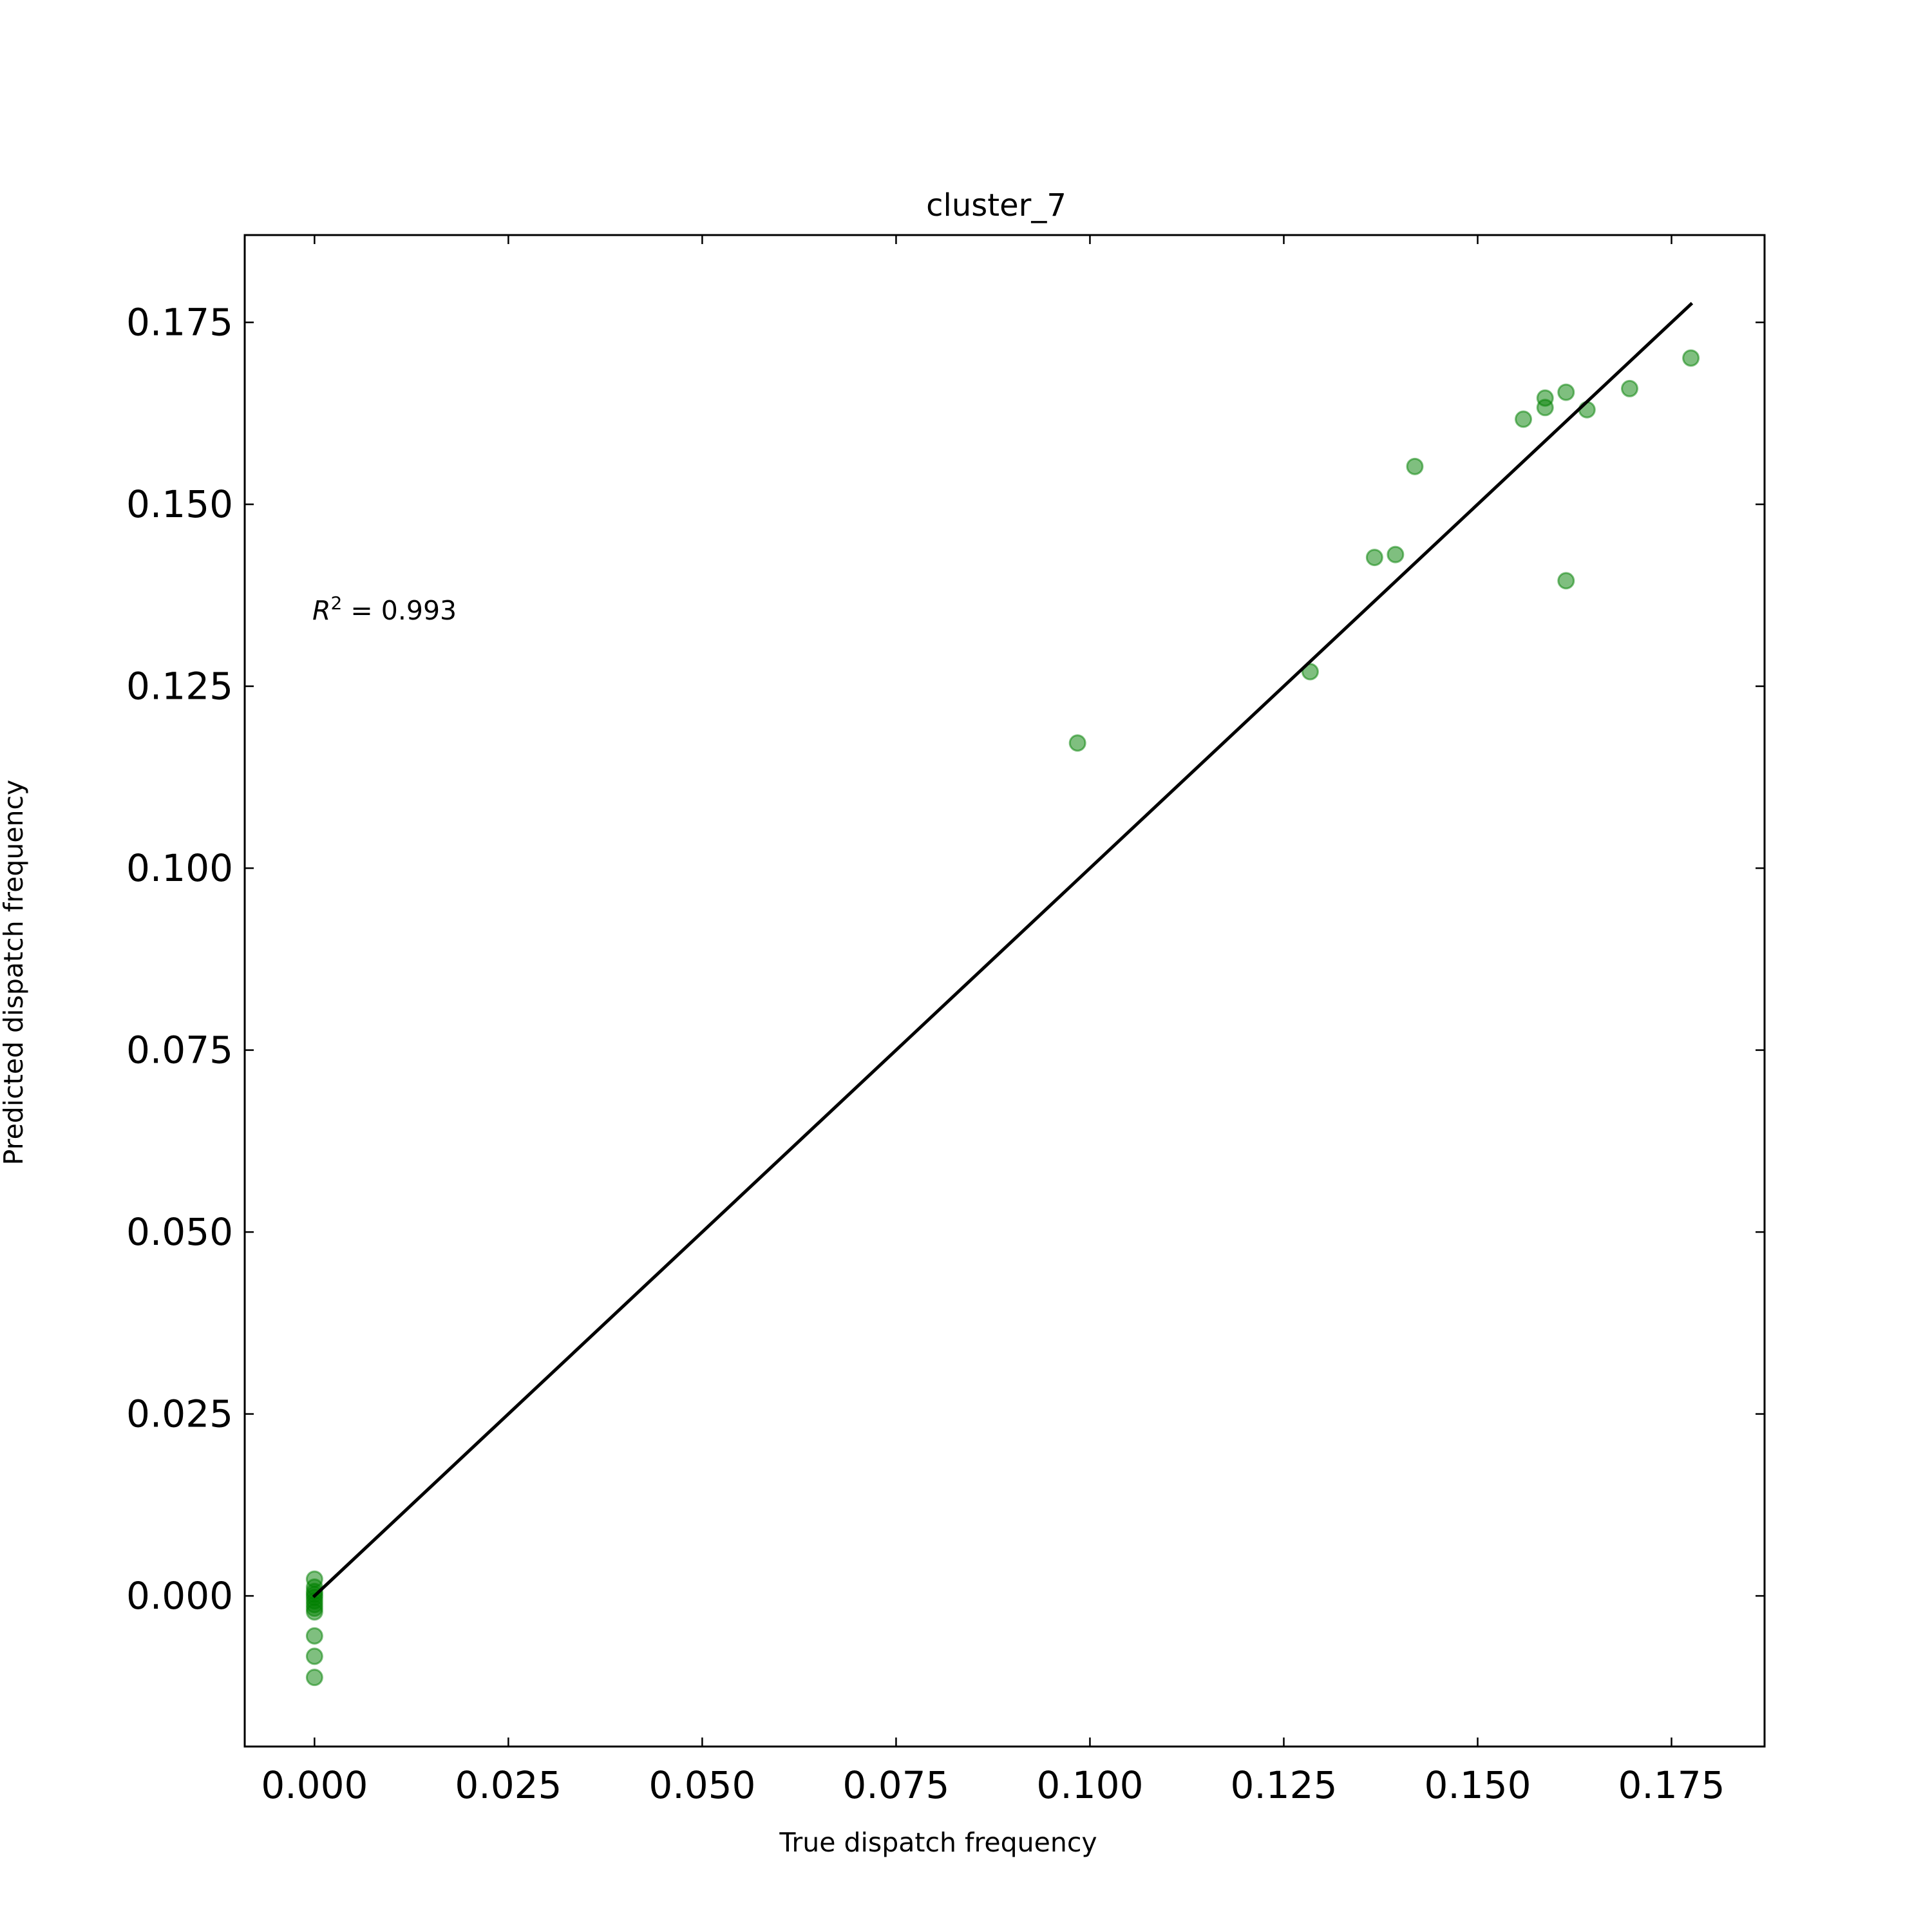  What do you see at coordinates (314, 1785) in the screenshot?
I see `x-tick-label: 0.000` at bounding box center [314, 1785].